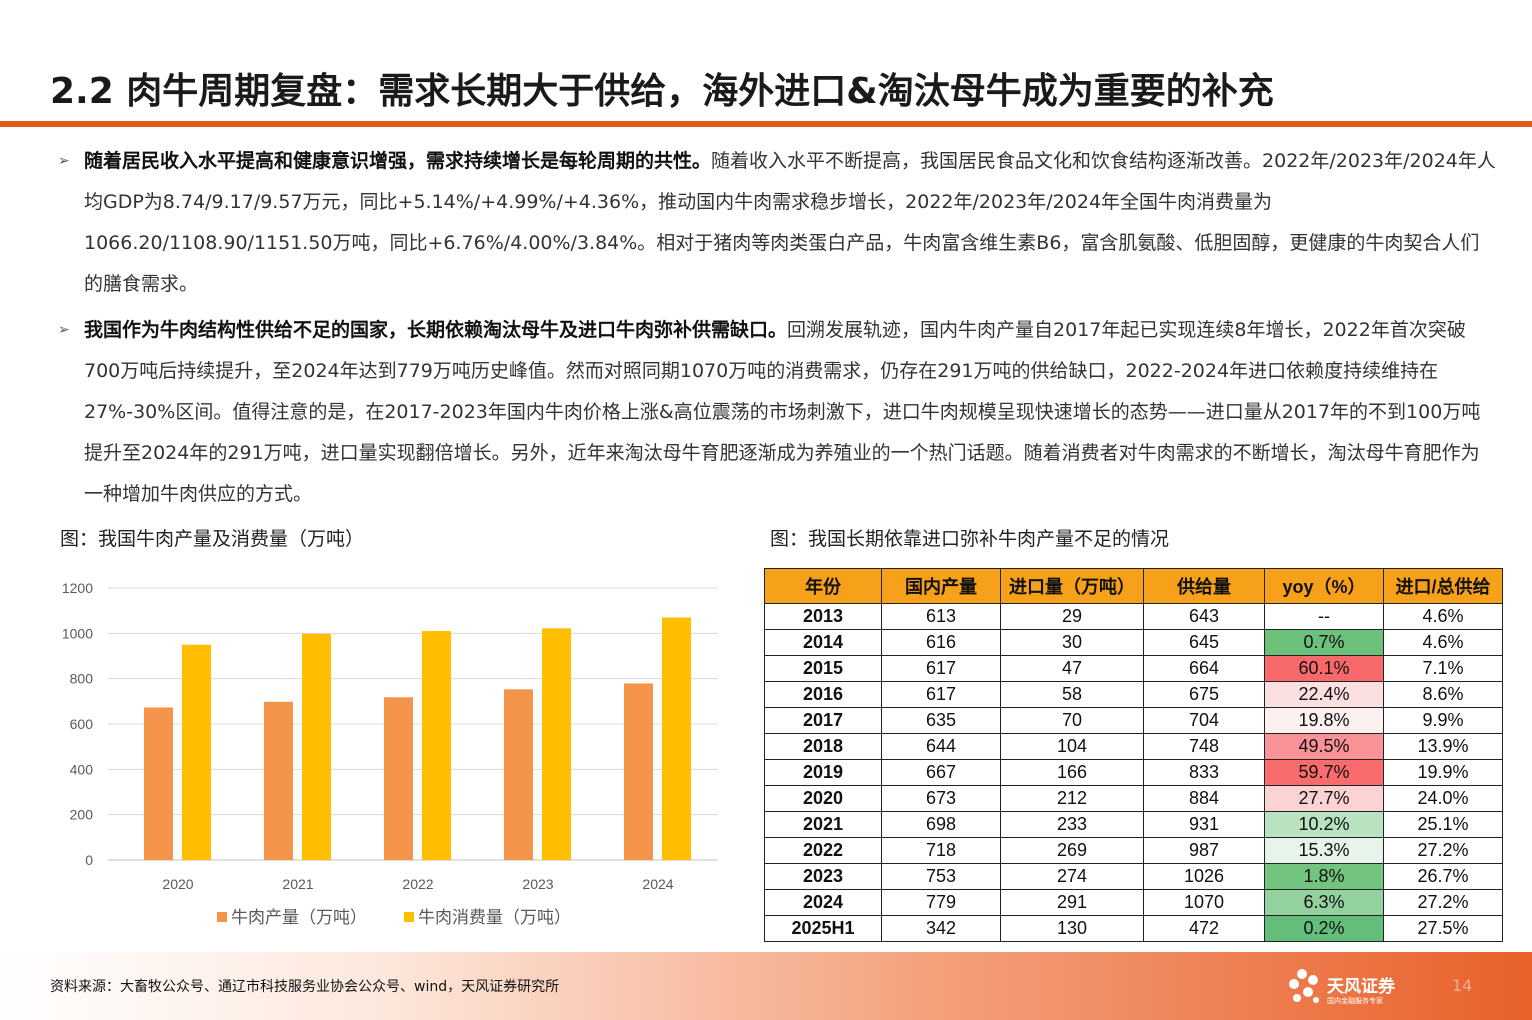 This screenshot has height=1020, width=1532. What do you see at coordinates (305, 987) in the screenshot?
I see `source-note: 资料来源：大畜牧公众号、通辽市科技服务业协会公众号、wind，天风证券研究所` at bounding box center [305, 987].